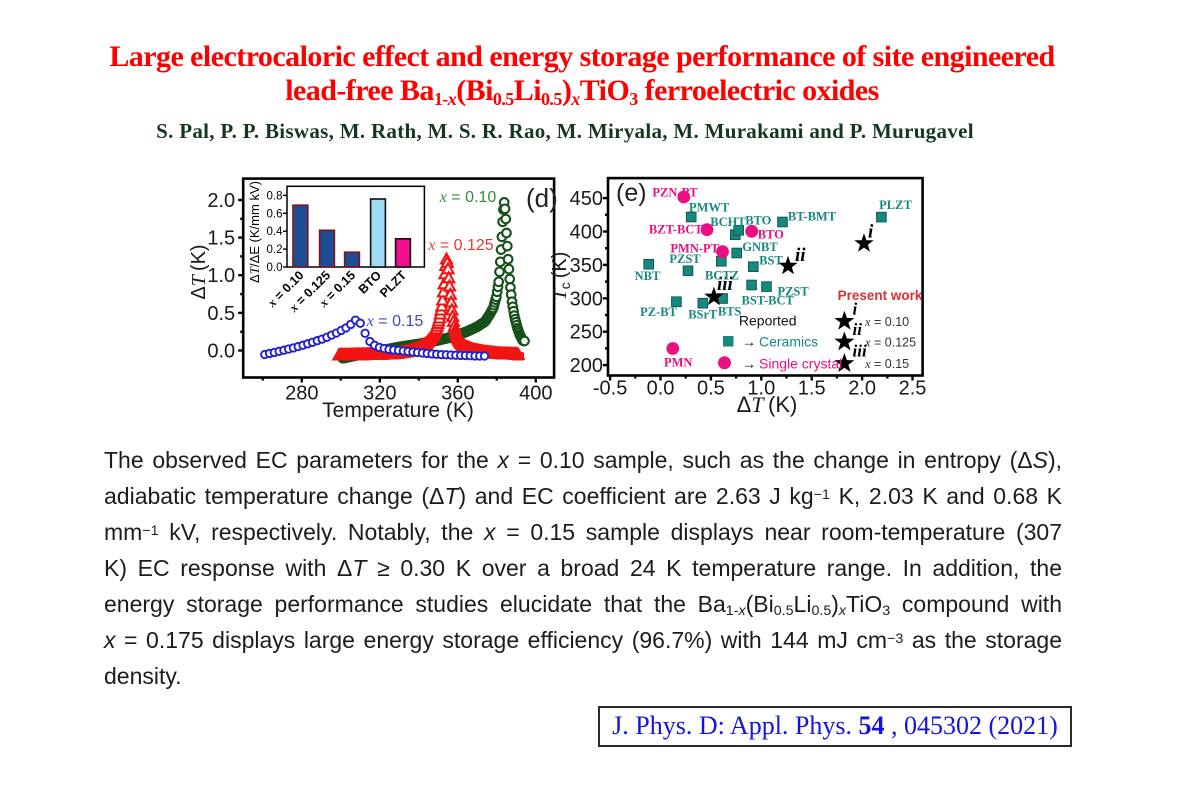 This screenshot has width=1200, height=800. What do you see at coordinates (379, 394) in the screenshot?
I see `svg-text: 320` at bounding box center [379, 394].